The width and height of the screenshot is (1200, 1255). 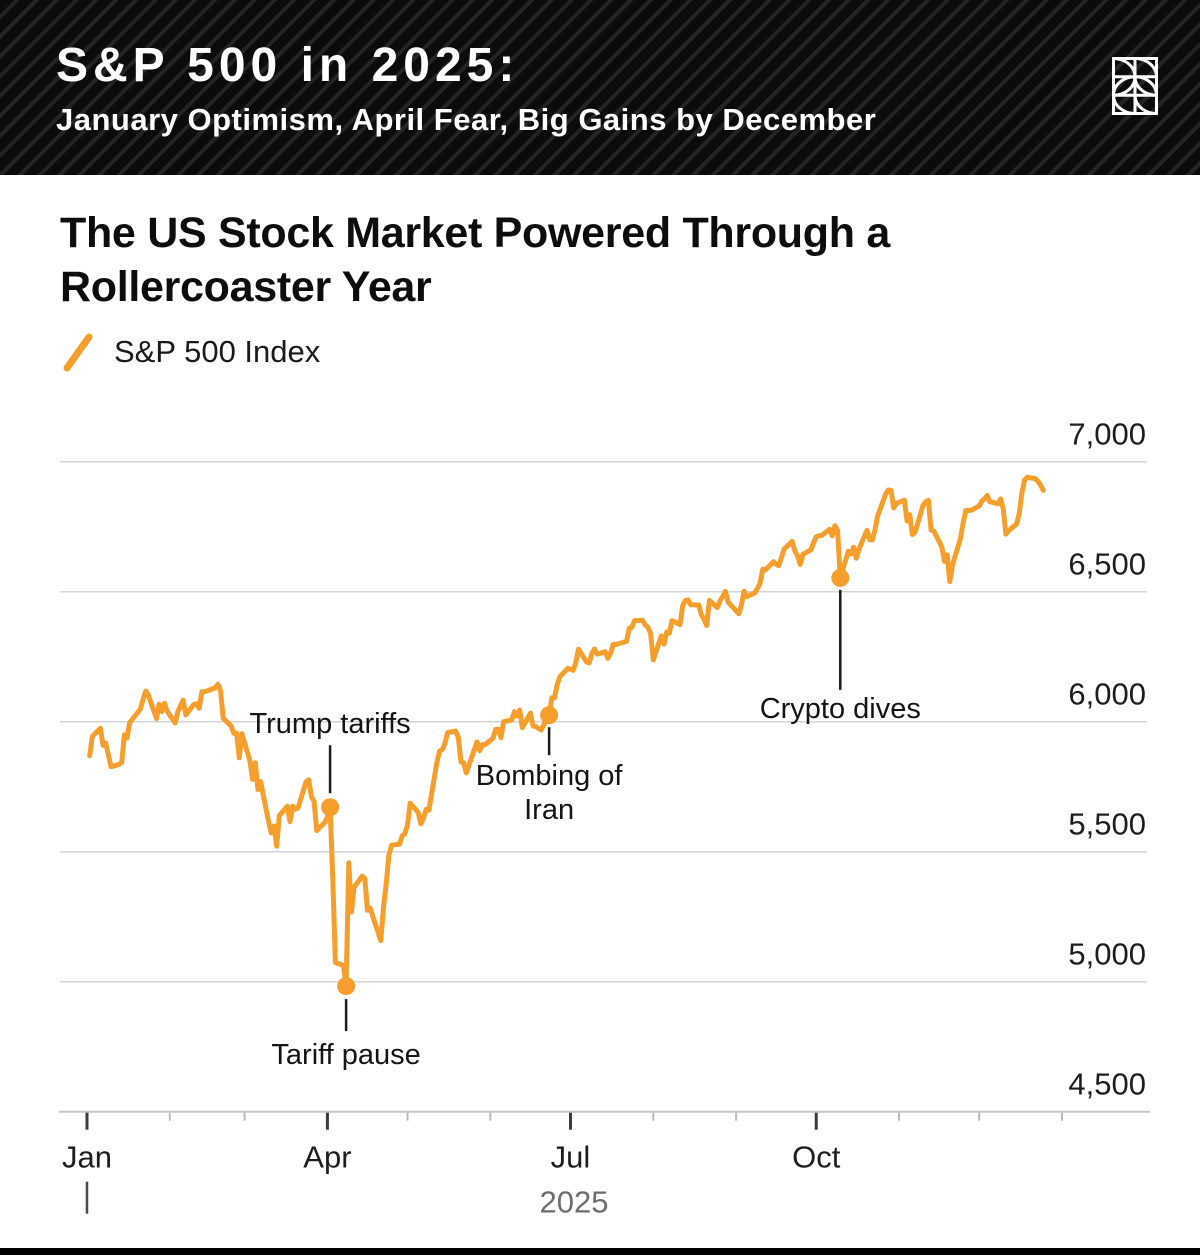 What do you see at coordinates (1107, 564) in the screenshot?
I see `y-tick-label: 6,500` at bounding box center [1107, 564].